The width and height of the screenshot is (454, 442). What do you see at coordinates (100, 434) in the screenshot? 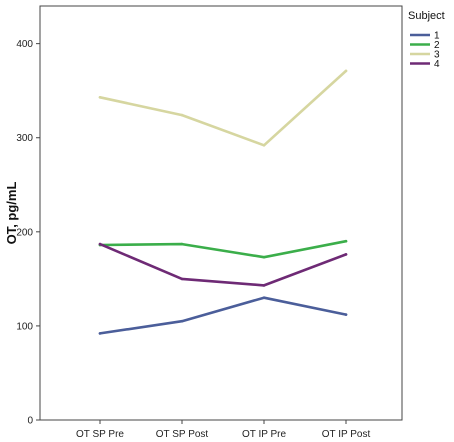
I see `x-tick-label: OT SP Pre` at bounding box center [100, 434].